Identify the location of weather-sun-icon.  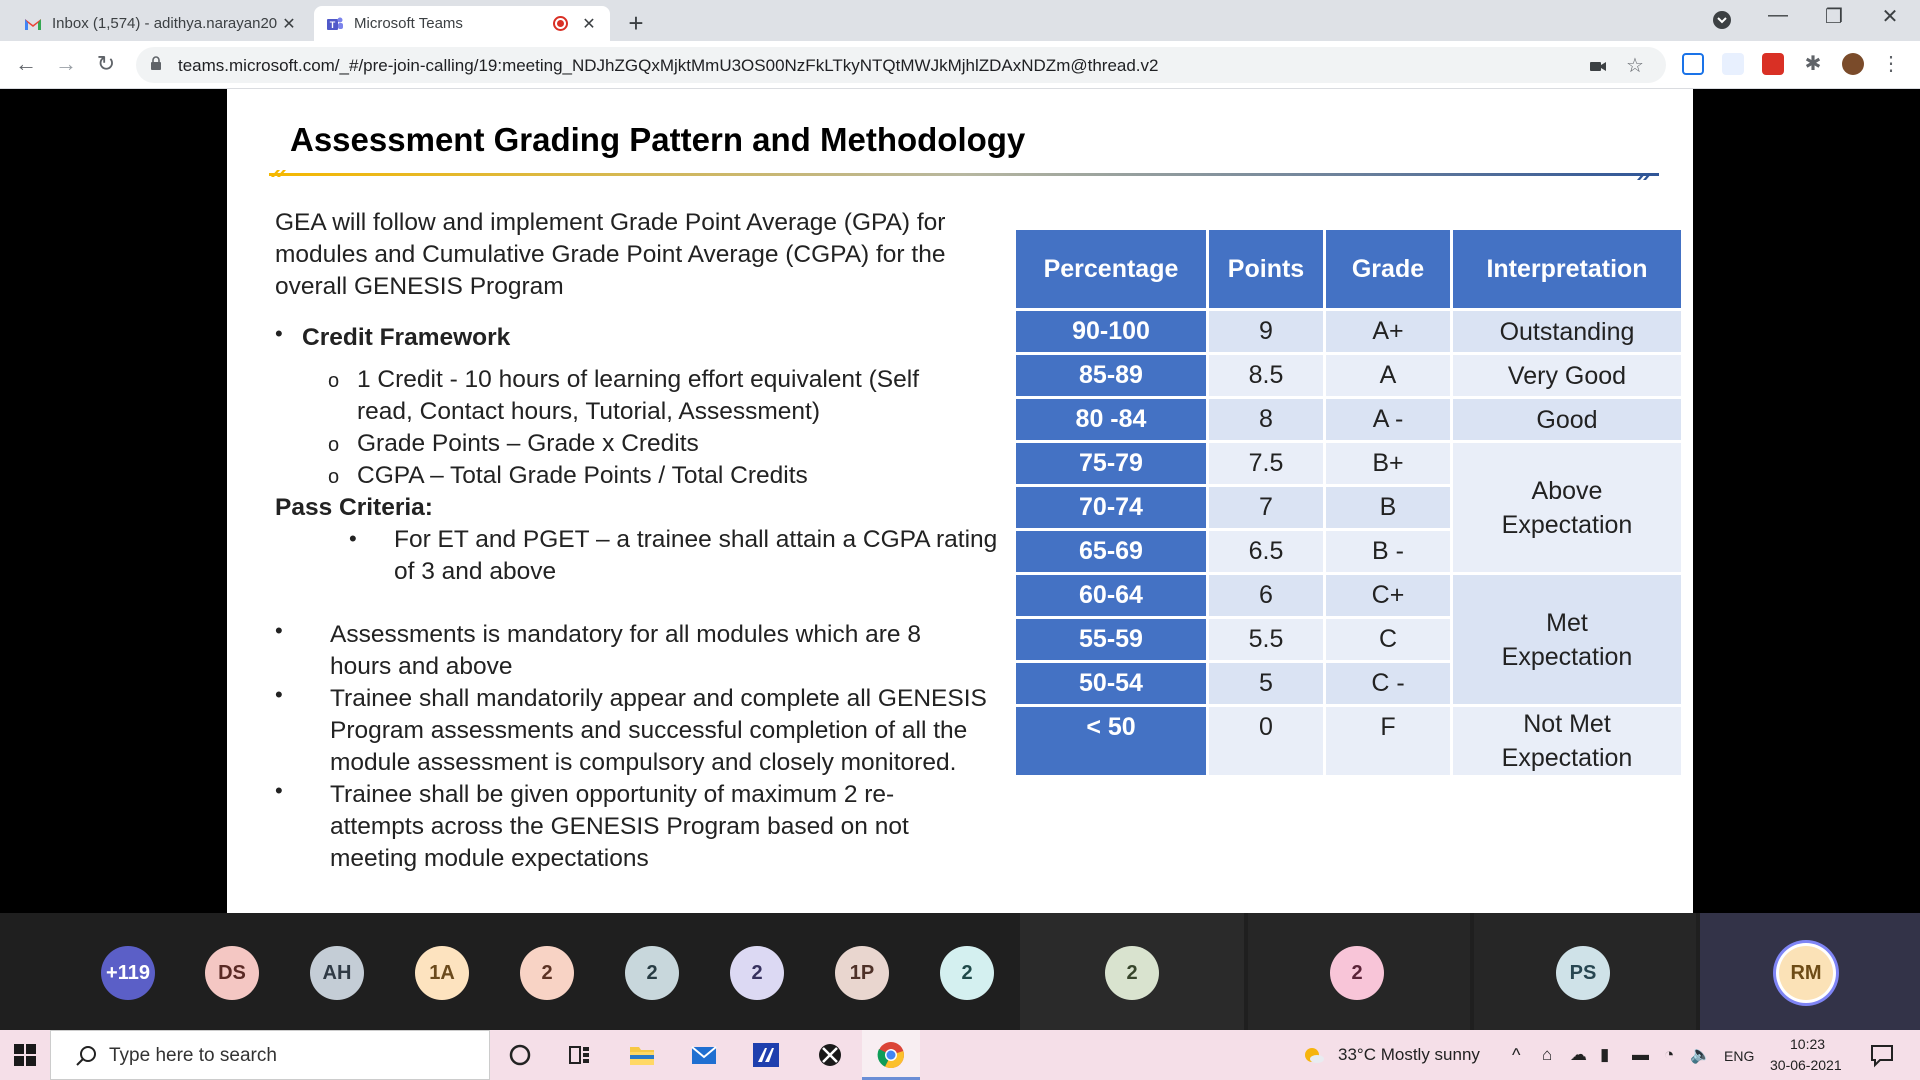
(1314, 1055).